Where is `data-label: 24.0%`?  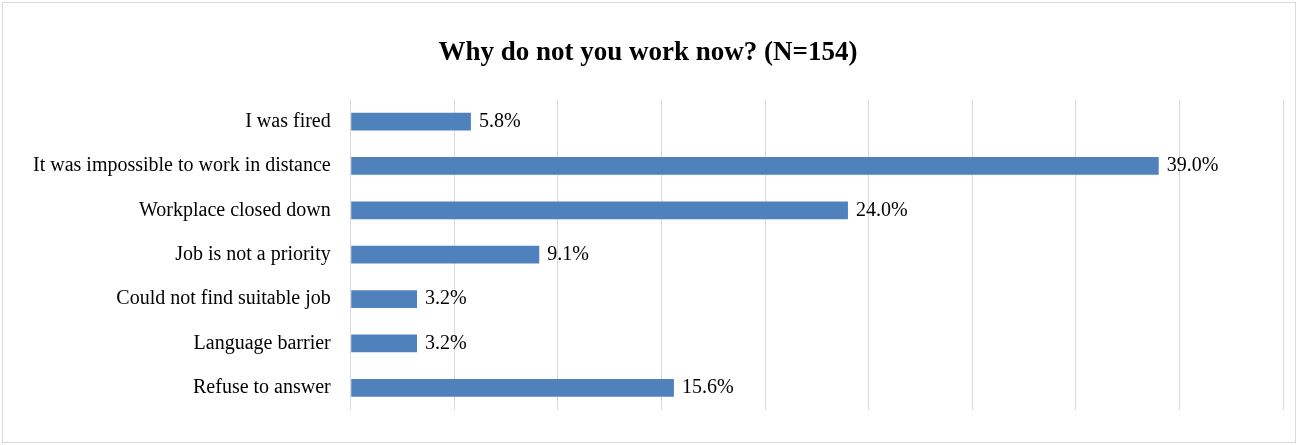 data-label: 24.0% is located at coordinates (881, 208).